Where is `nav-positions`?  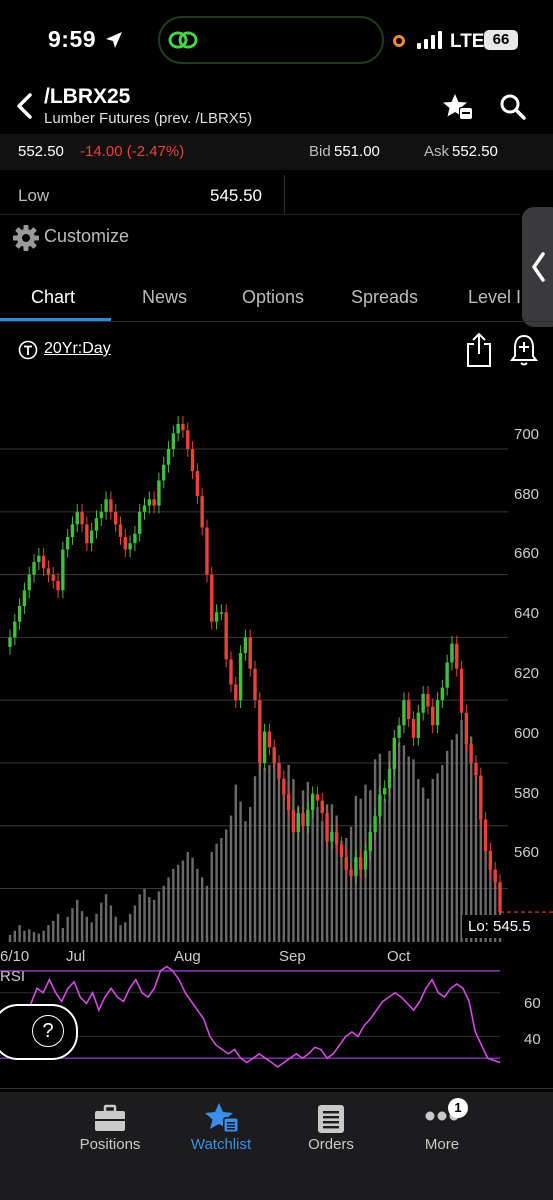
nav-positions is located at coordinates (110, 1126).